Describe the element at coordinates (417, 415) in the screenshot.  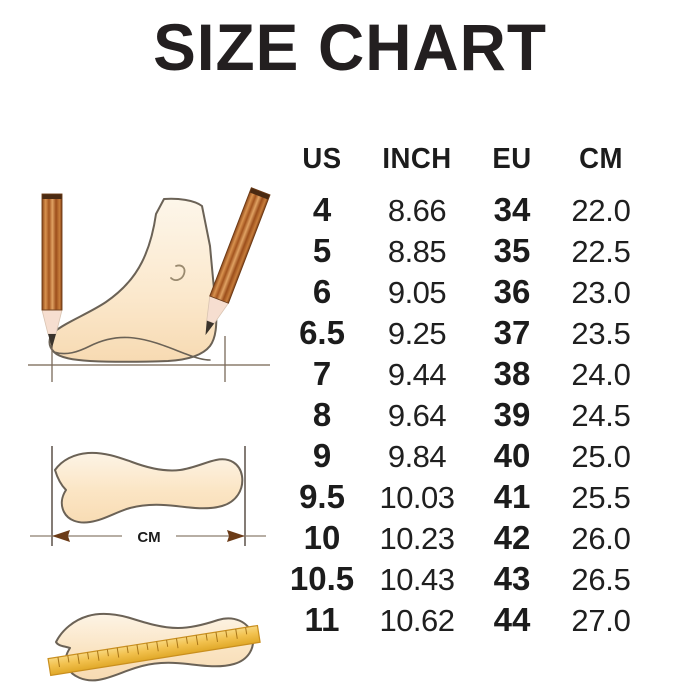
I see `cell-inch: 9.64` at that location.